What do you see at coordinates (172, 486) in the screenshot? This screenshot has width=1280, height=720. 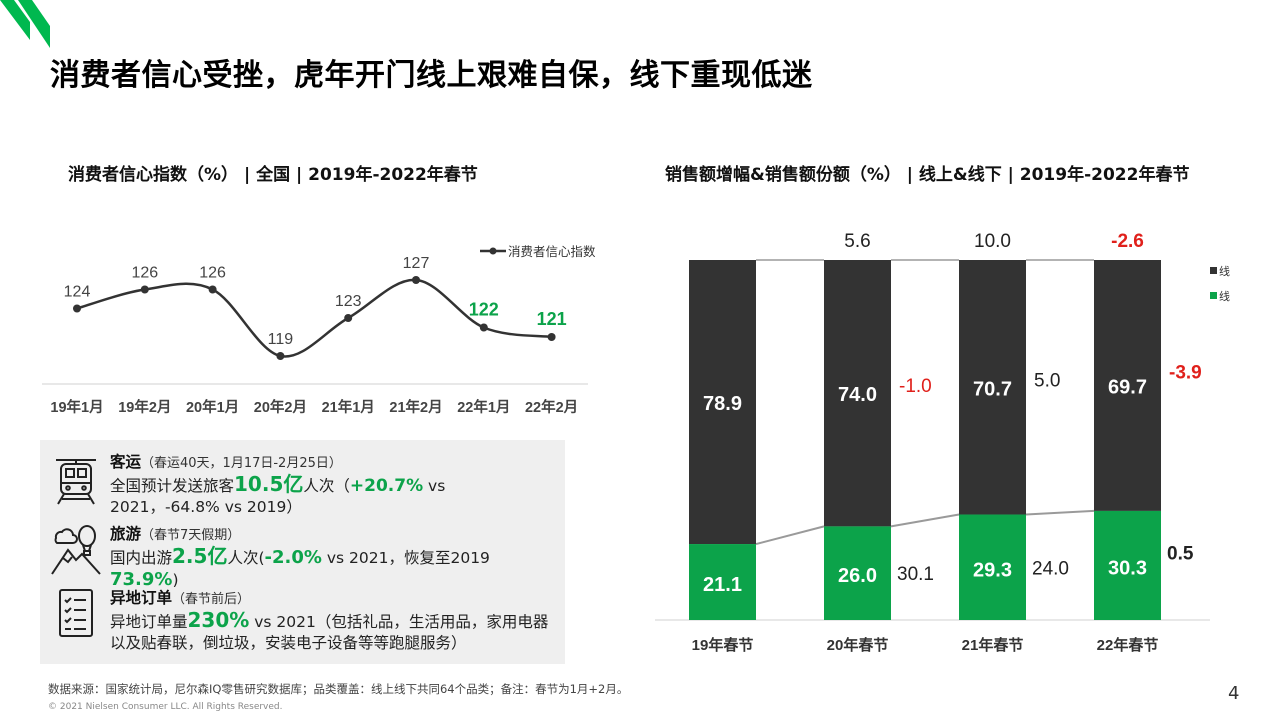 I see `transport-text: 全国预计发送旅客` at bounding box center [172, 486].